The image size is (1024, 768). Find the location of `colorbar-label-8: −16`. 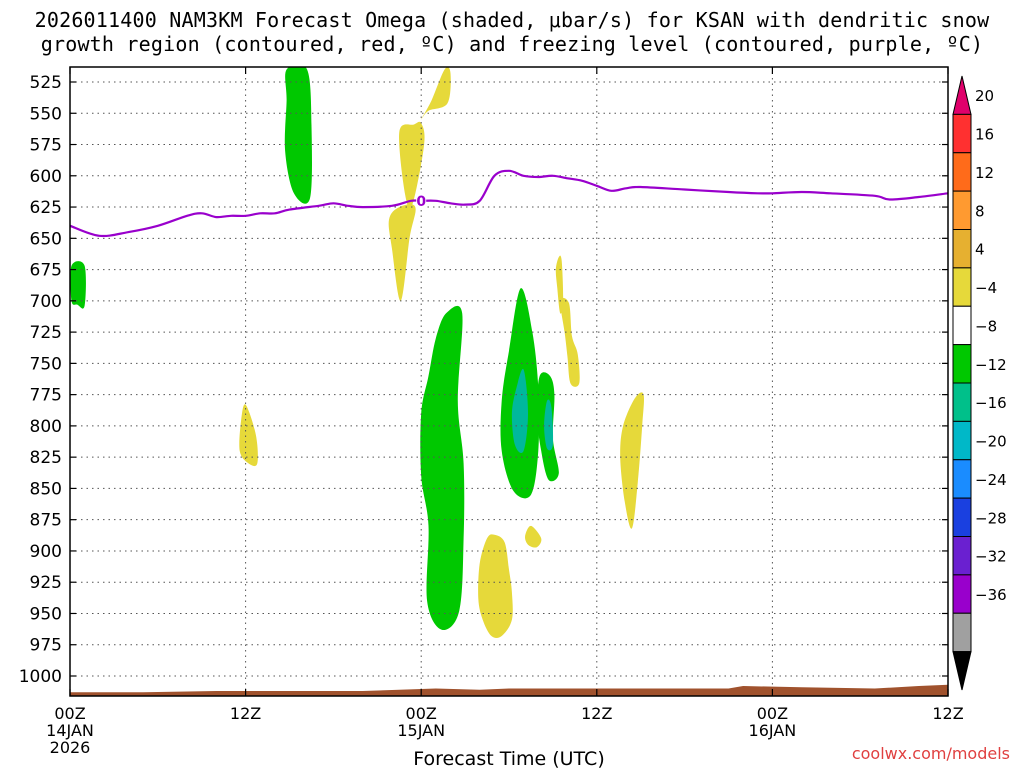

colorbar-label-8: −16 is located at coordinates (991, 403).